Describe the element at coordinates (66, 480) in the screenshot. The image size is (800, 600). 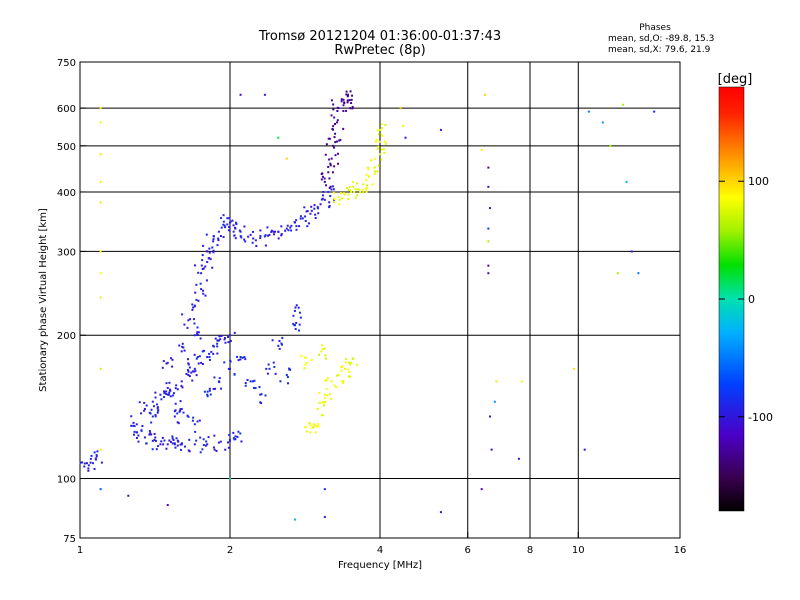
I see `y-tick-label: 100` at that location.